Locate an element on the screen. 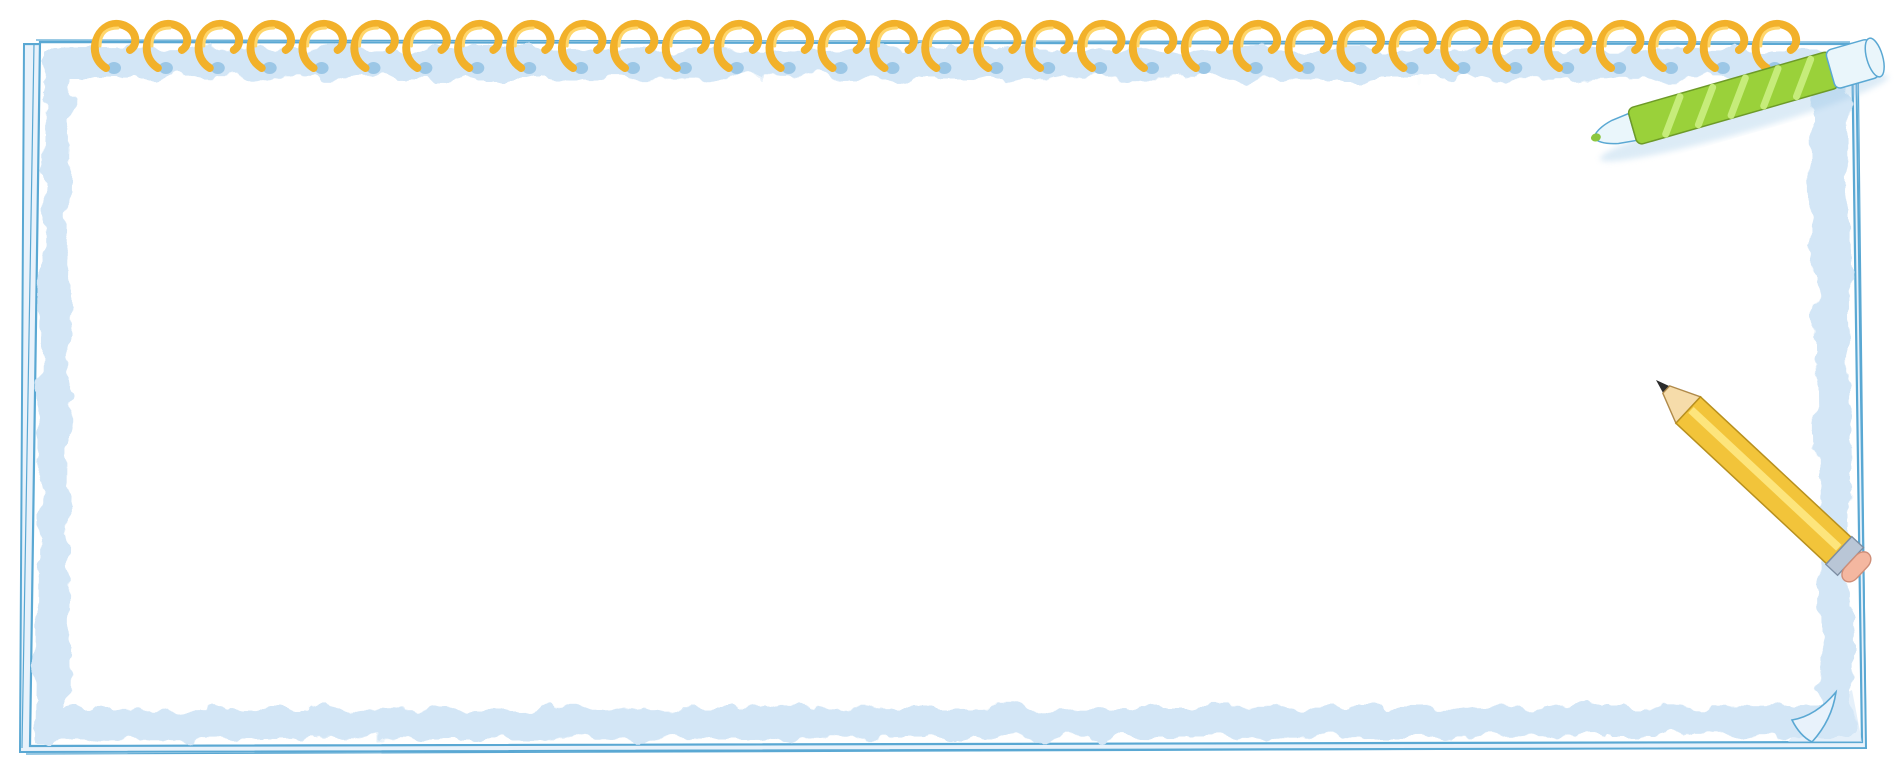  pencil-eraser is located at coordinates (1856, 567).